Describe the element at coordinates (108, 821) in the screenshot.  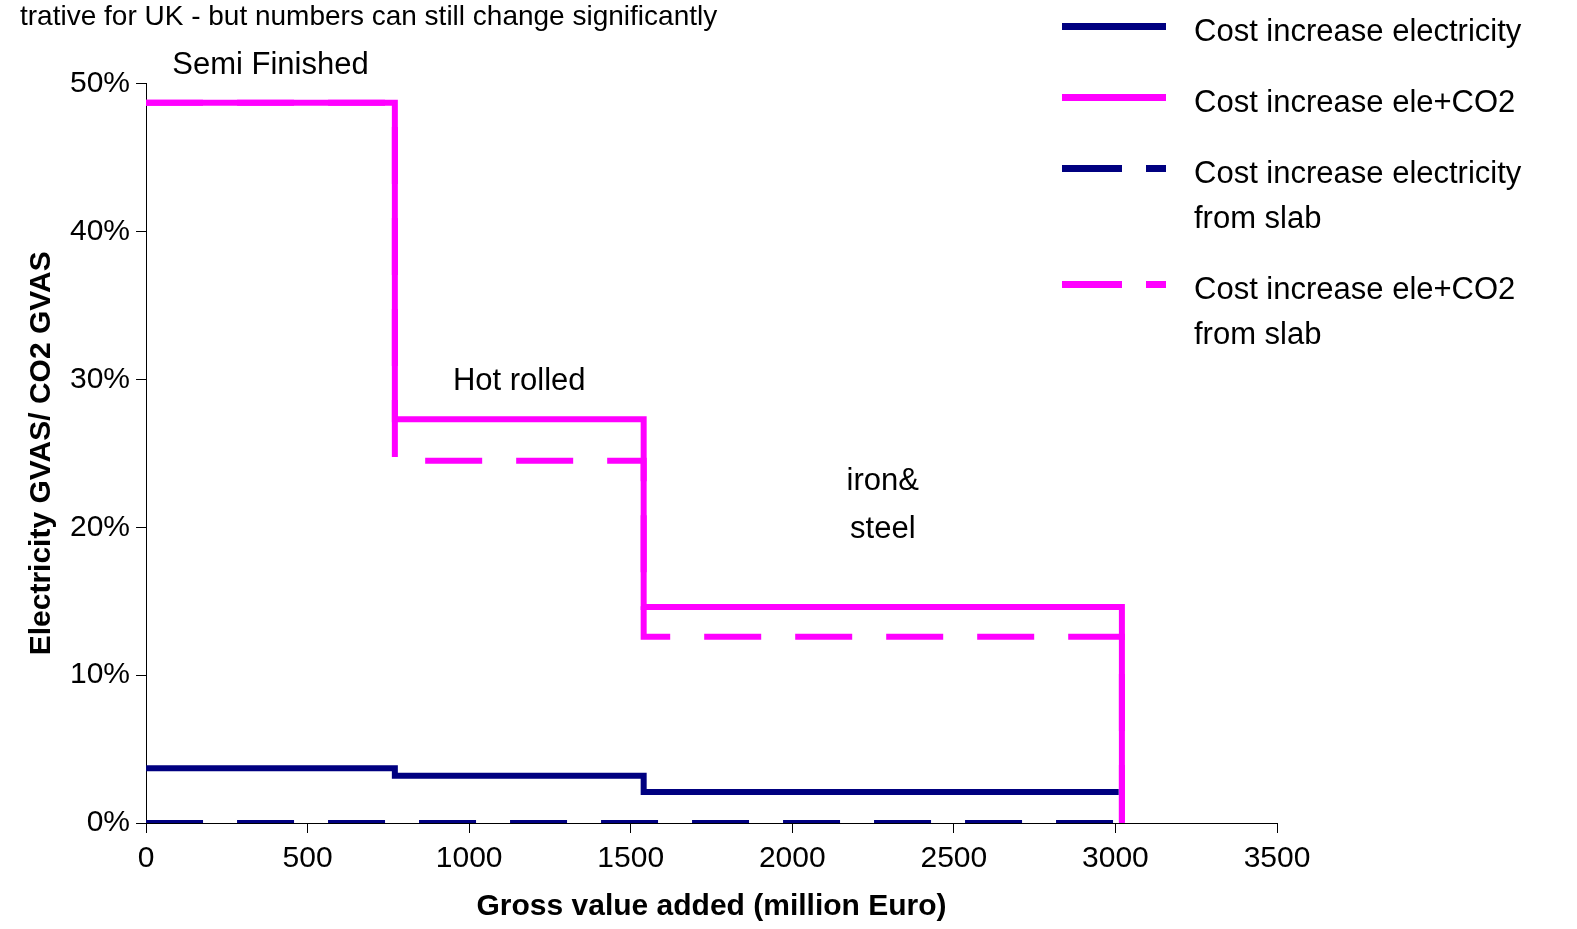
I see `y-tick-label: 0%` at that location.